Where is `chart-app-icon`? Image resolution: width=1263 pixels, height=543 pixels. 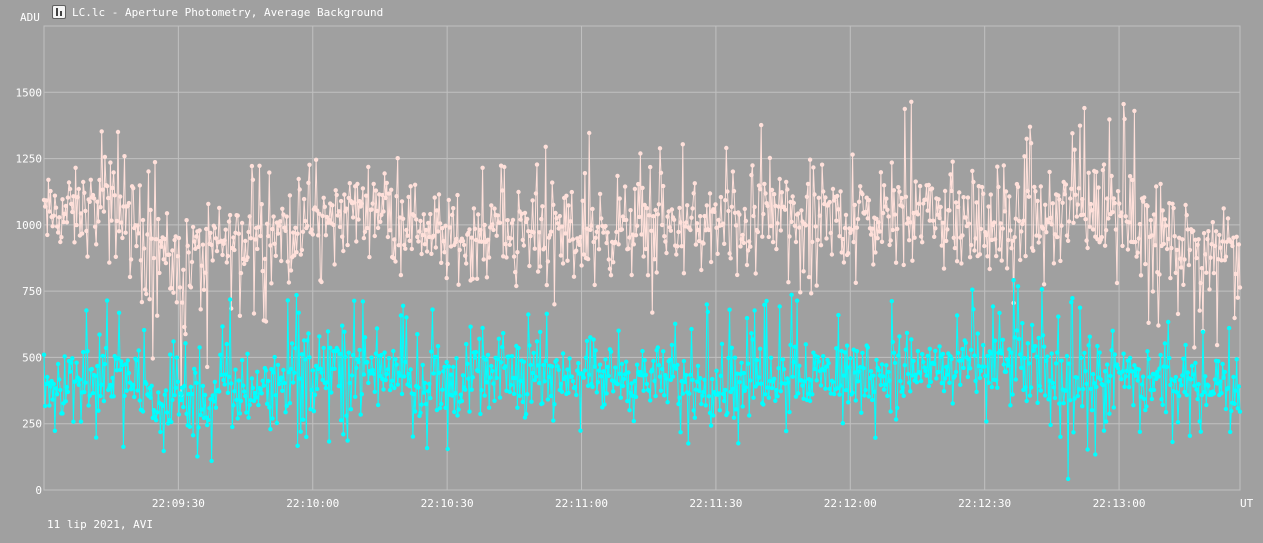 chart-app-icon is located at coordinates (59, 12).